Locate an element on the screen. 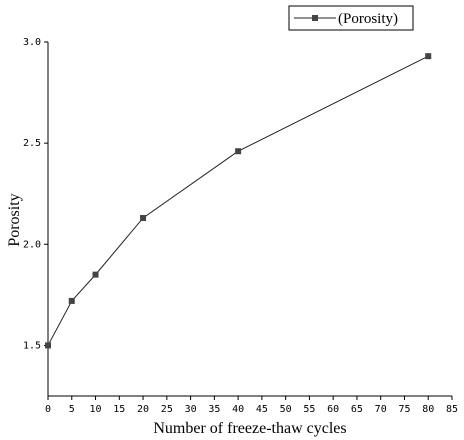  y-tick-label: 3.0 is located at coordinates (32, 42).